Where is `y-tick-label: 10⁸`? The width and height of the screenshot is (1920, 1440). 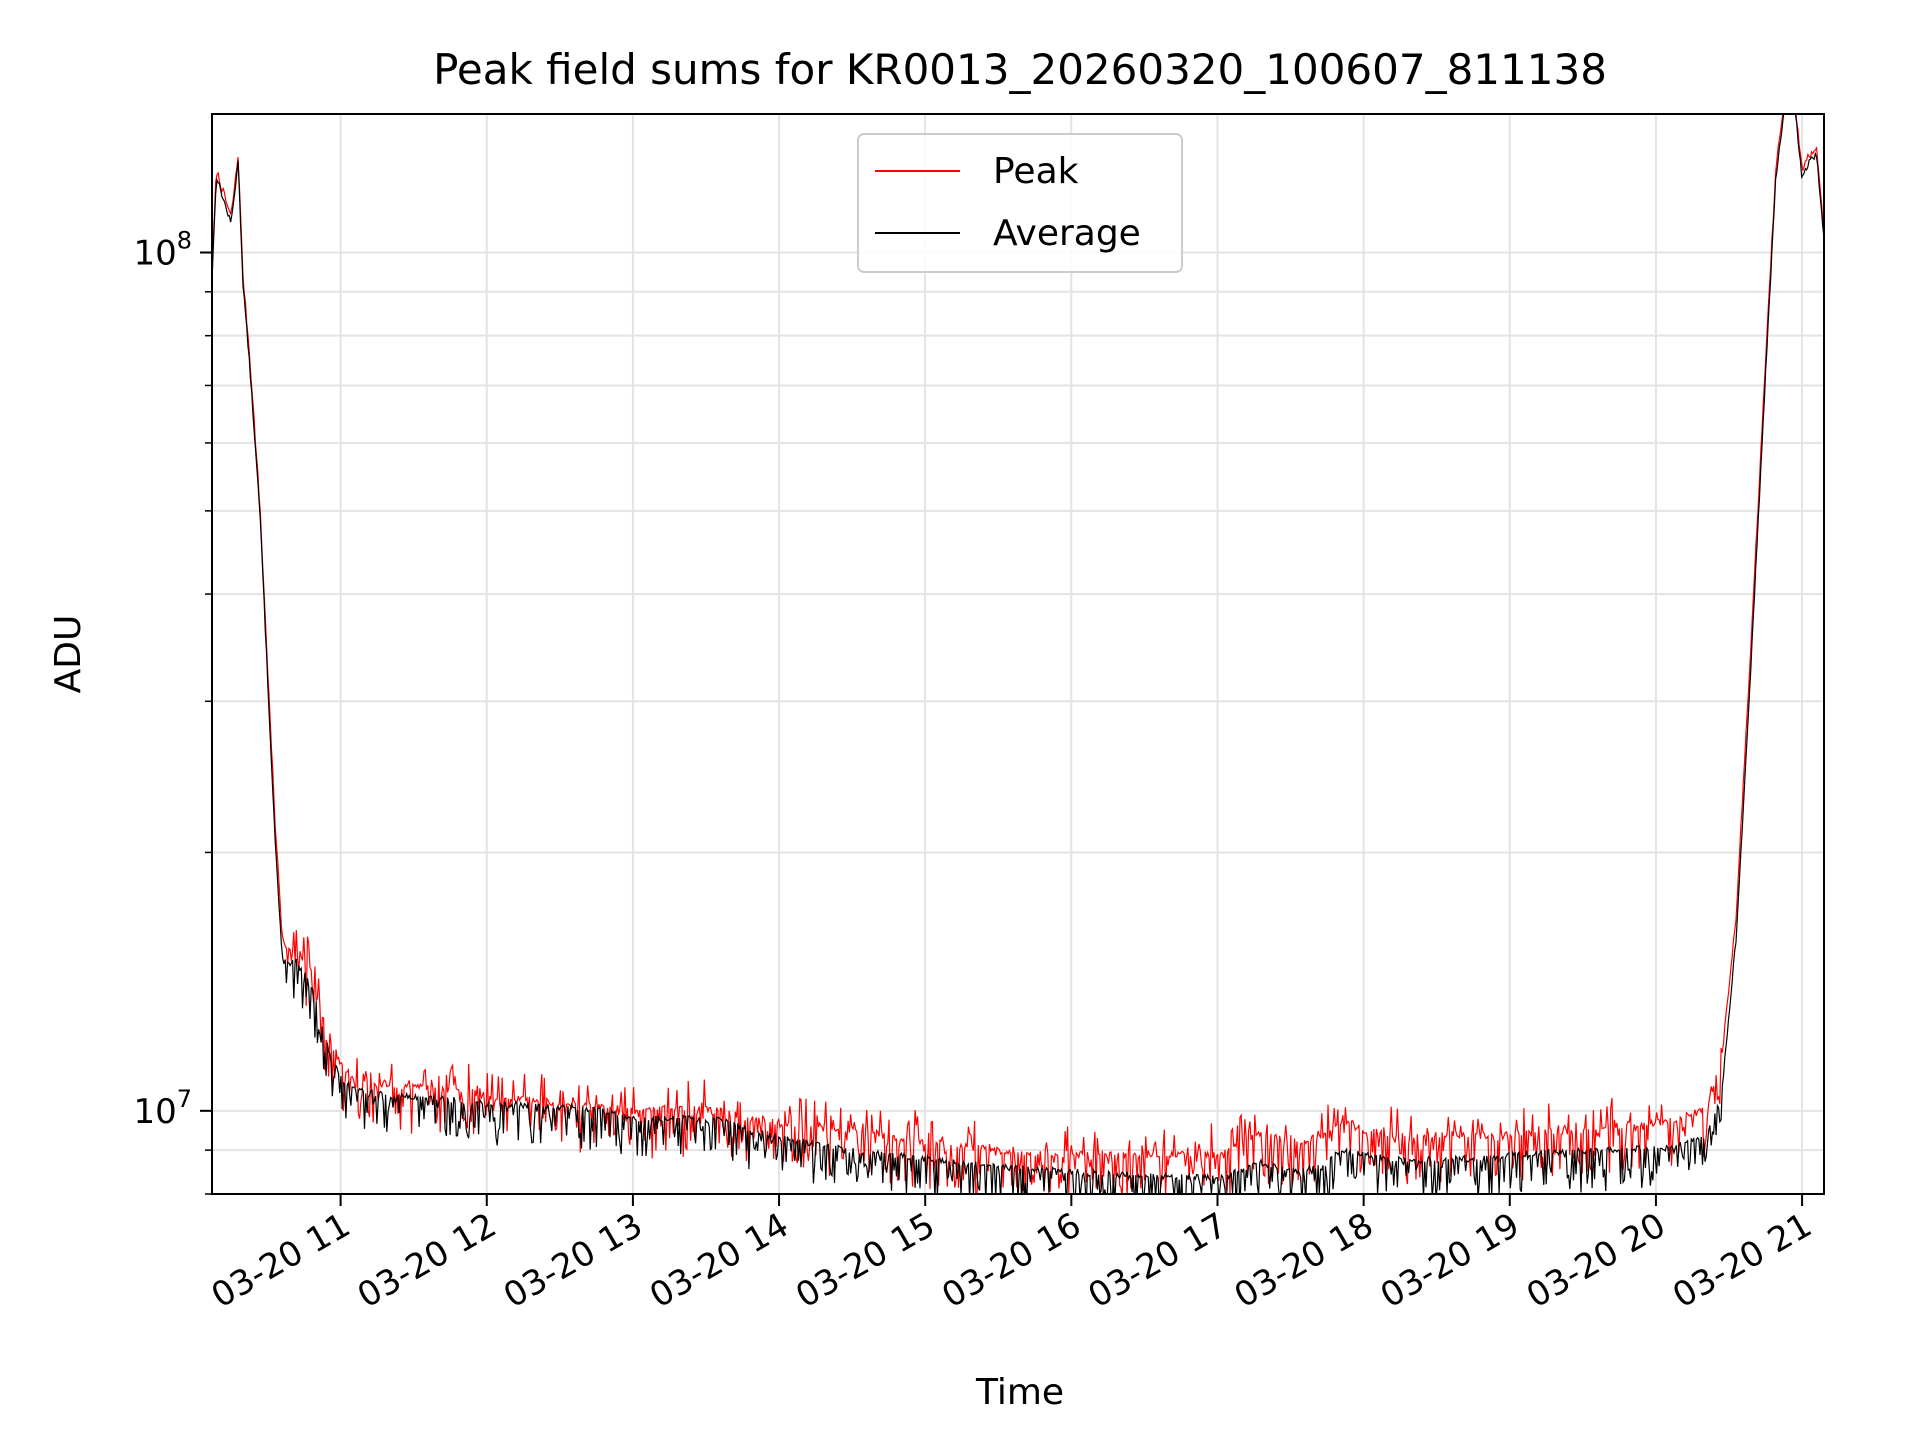 y-tick-label: 10⁸ is located at coordinates (162, 250).